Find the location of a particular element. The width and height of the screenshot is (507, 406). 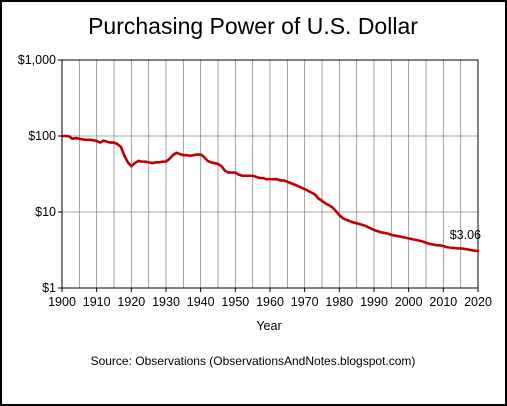

y-tick-label: $100 is located at coordinates (42, 136).